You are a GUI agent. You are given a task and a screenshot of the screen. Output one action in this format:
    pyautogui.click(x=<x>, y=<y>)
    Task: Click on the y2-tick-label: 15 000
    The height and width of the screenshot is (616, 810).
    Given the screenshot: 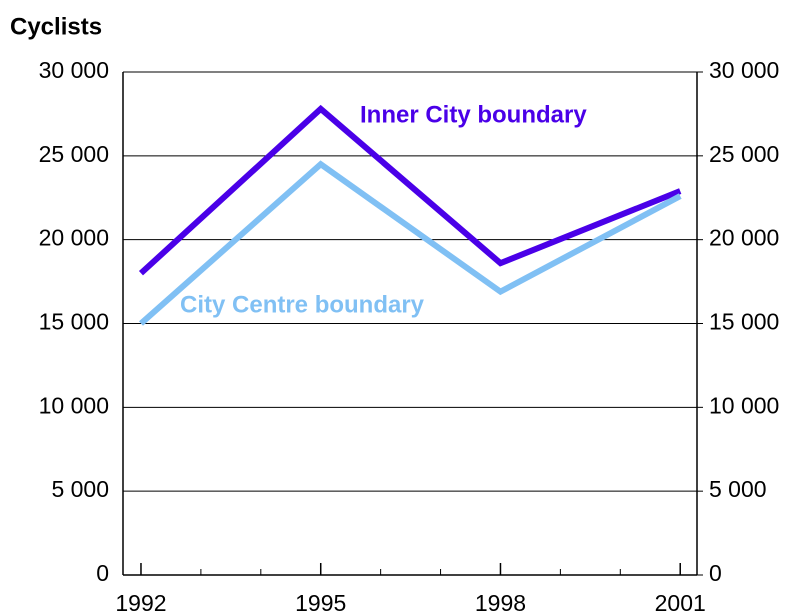 What is the action you would take?
    pyautogui.click(x=744, y=322)
    